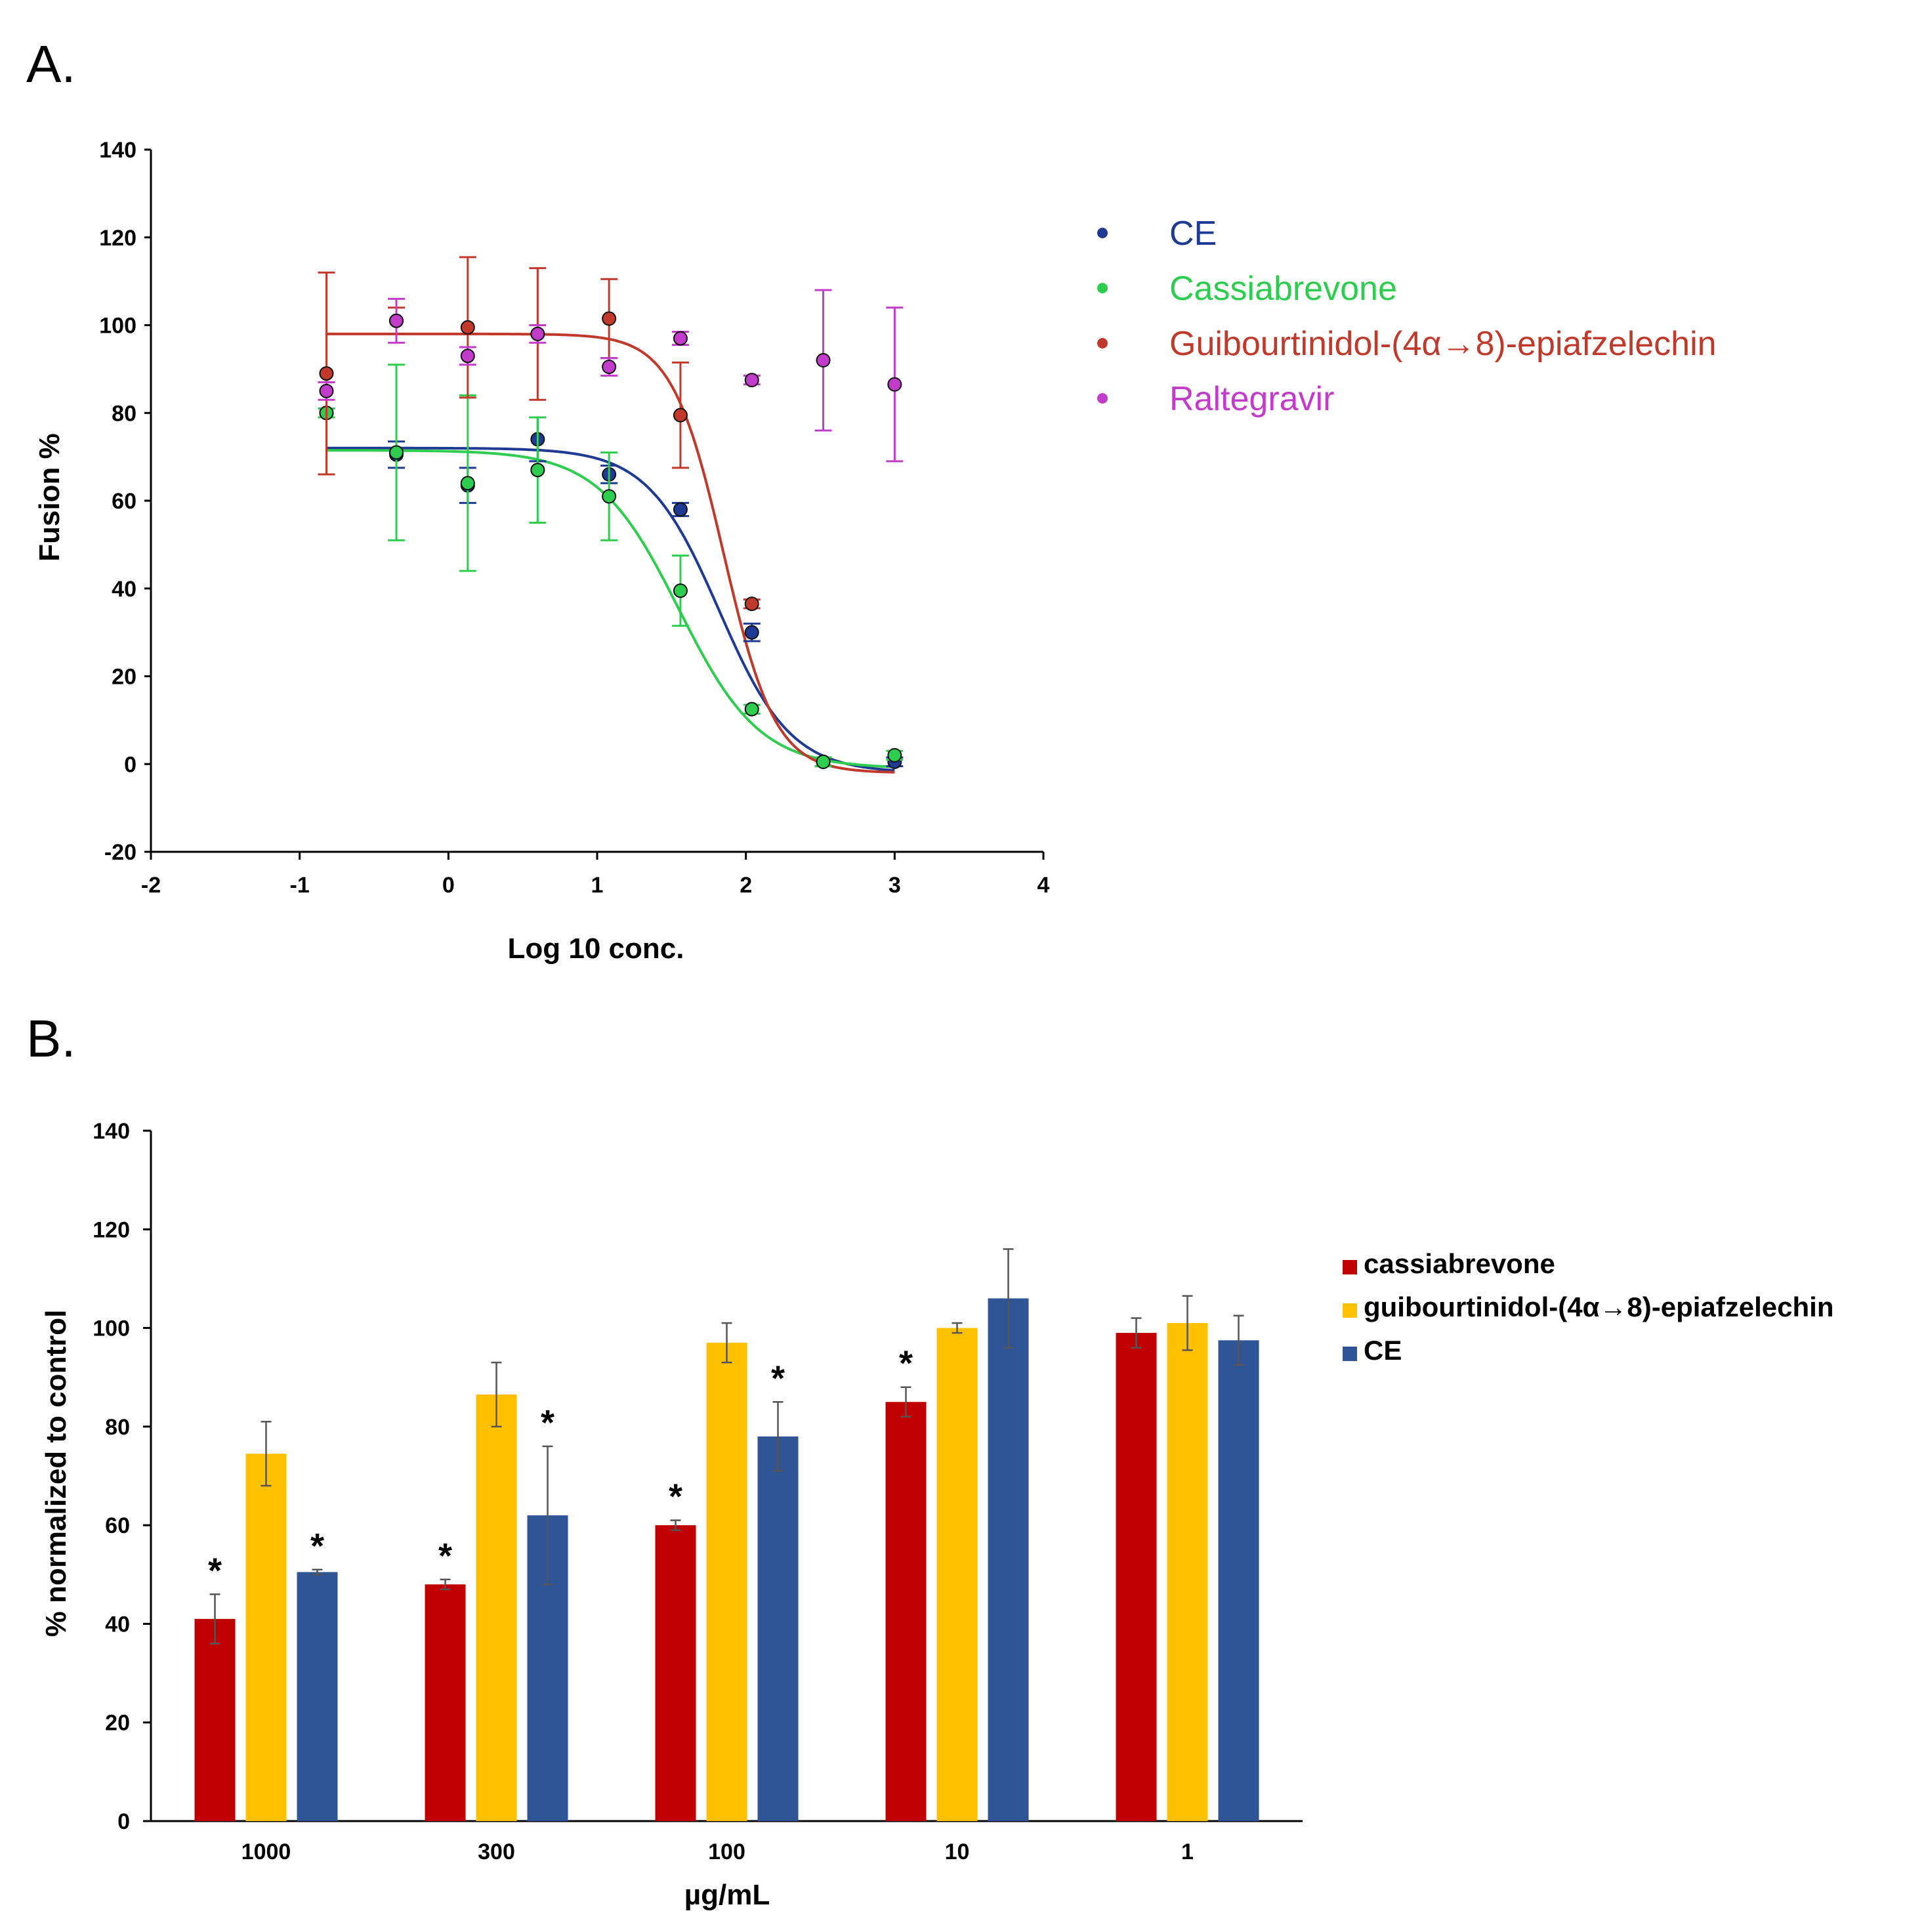 Image resolution: width=1926 pixels, height=1932 pixels. I want to click on panel-a-y-tick-label: 100, so click(117, 326).